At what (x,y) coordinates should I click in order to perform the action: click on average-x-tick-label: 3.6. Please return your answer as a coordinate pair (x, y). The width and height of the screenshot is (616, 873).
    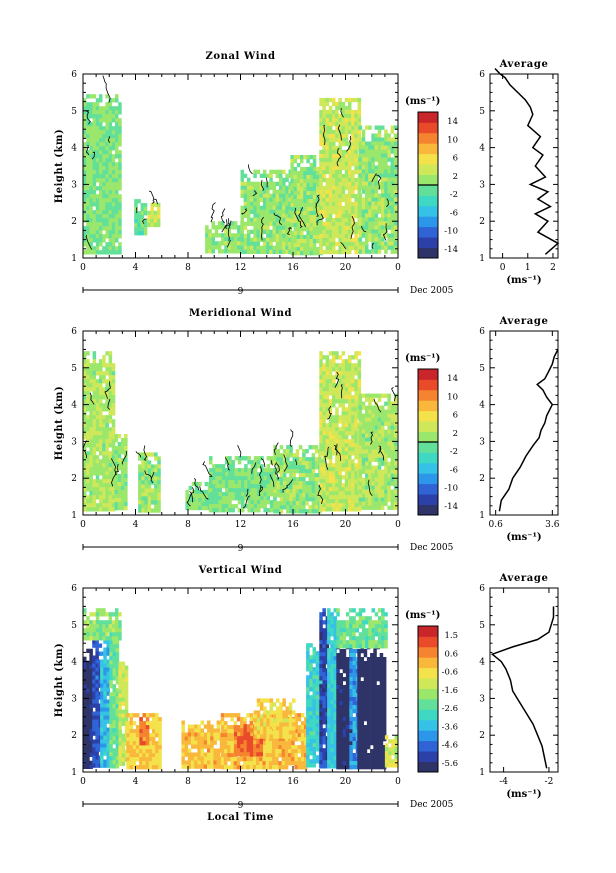
    Looking at the image, I should click on (552, 525).